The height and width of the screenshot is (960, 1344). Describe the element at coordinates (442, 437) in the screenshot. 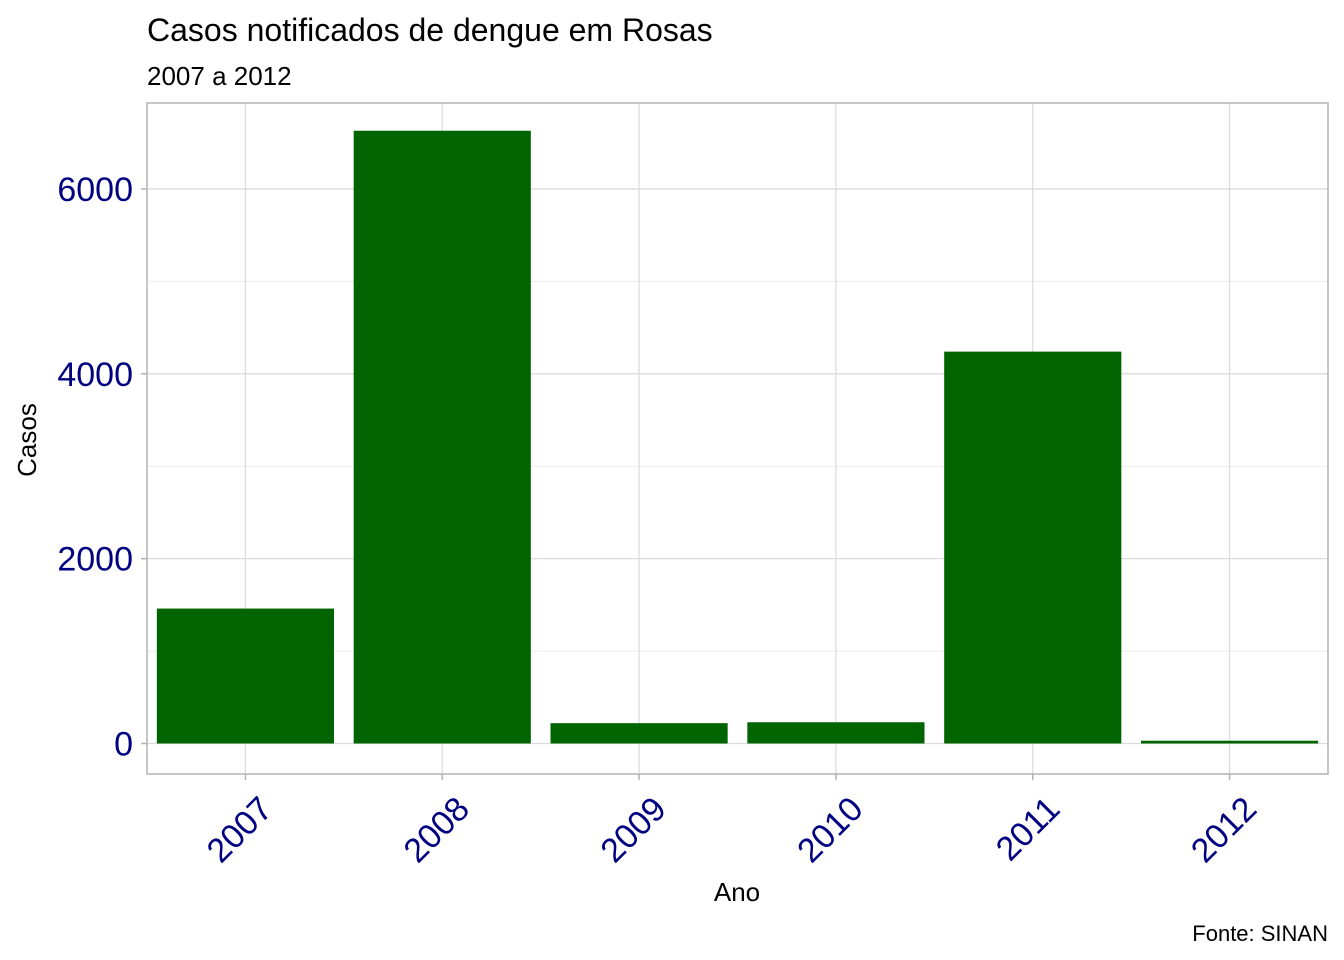

I see `bar-2008` at that location.